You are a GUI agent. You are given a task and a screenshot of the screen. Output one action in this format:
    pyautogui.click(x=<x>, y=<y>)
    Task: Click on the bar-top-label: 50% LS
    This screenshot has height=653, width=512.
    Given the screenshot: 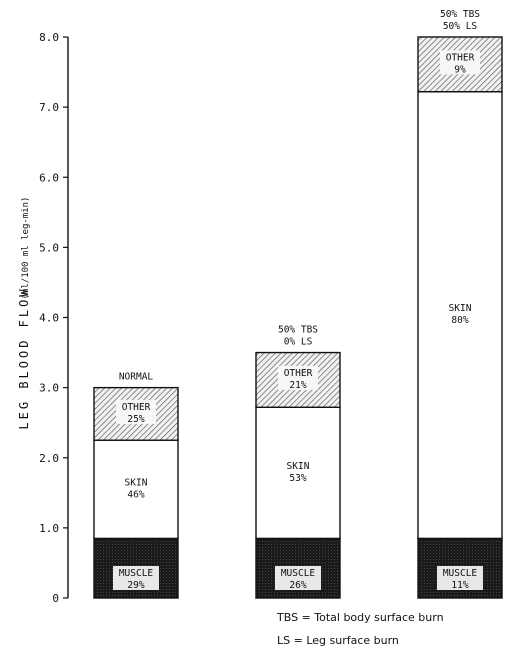 What is the action you would take?
    pyautogui.click(x=460, y=26)
    